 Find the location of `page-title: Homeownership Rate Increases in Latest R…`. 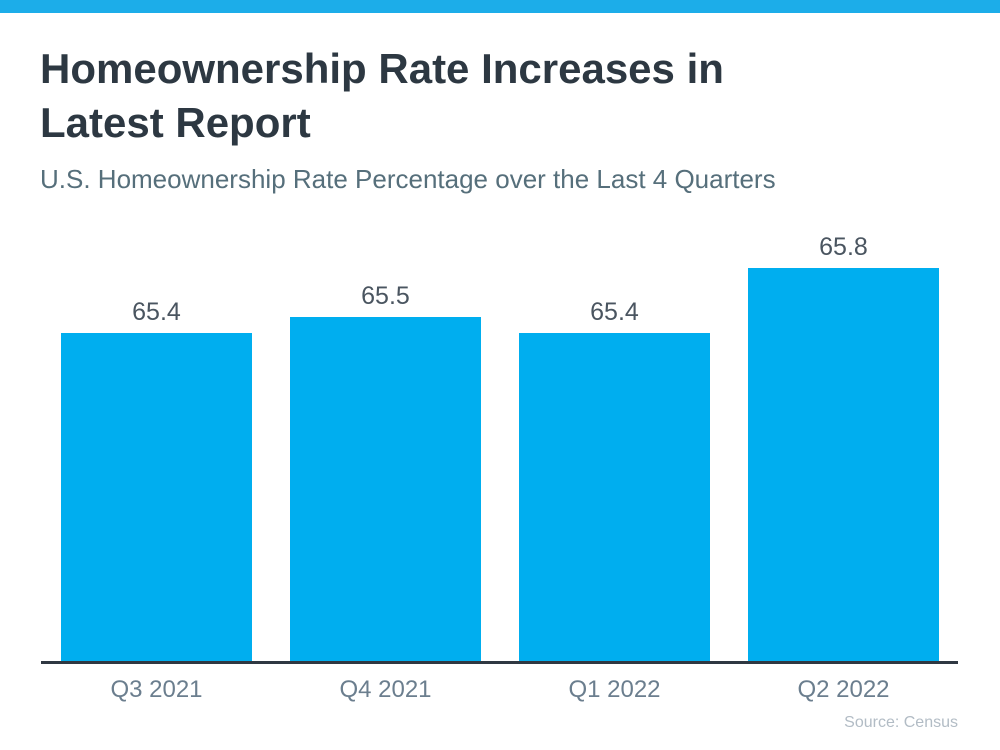

page-title: Homeownership Rate Increases in Latest R… is located at coordinates (382, 95).